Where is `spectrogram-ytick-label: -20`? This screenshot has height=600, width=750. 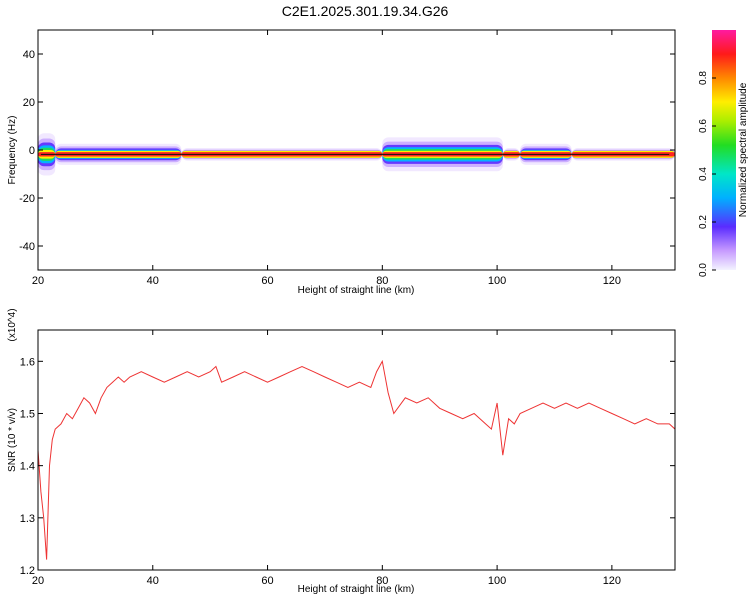
spectrogram-ytick-label: -20 is located at coordinates (27, 199).